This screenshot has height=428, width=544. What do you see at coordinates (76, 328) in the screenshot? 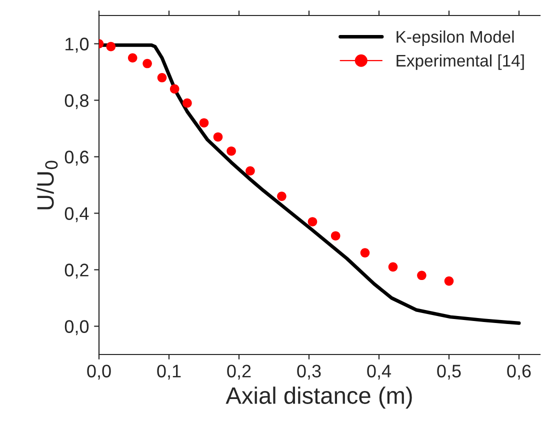
I see `y-tick-label: 0,0` at bounding box center [76, 328].